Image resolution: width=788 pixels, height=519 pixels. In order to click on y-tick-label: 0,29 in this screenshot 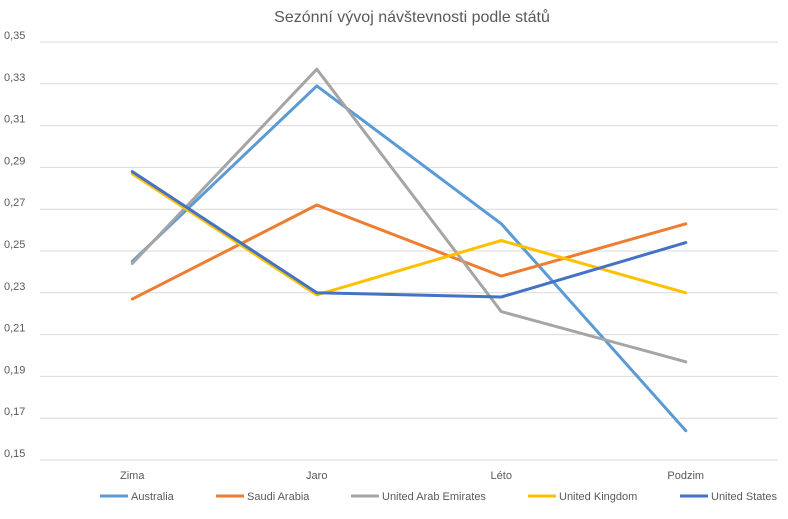, I will do `click(14, 161)`.